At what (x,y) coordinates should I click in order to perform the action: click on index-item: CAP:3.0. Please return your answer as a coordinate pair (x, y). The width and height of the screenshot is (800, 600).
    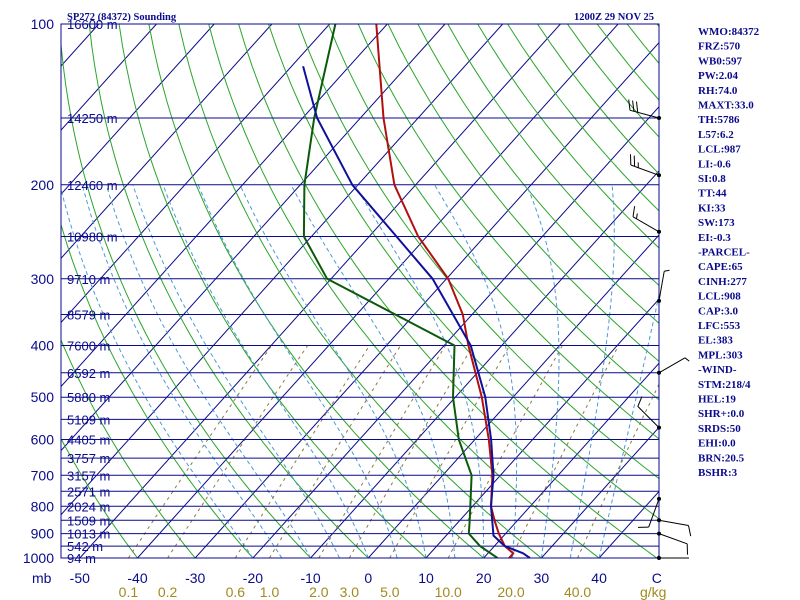
    Looking at the image, I should click on (718, 311).